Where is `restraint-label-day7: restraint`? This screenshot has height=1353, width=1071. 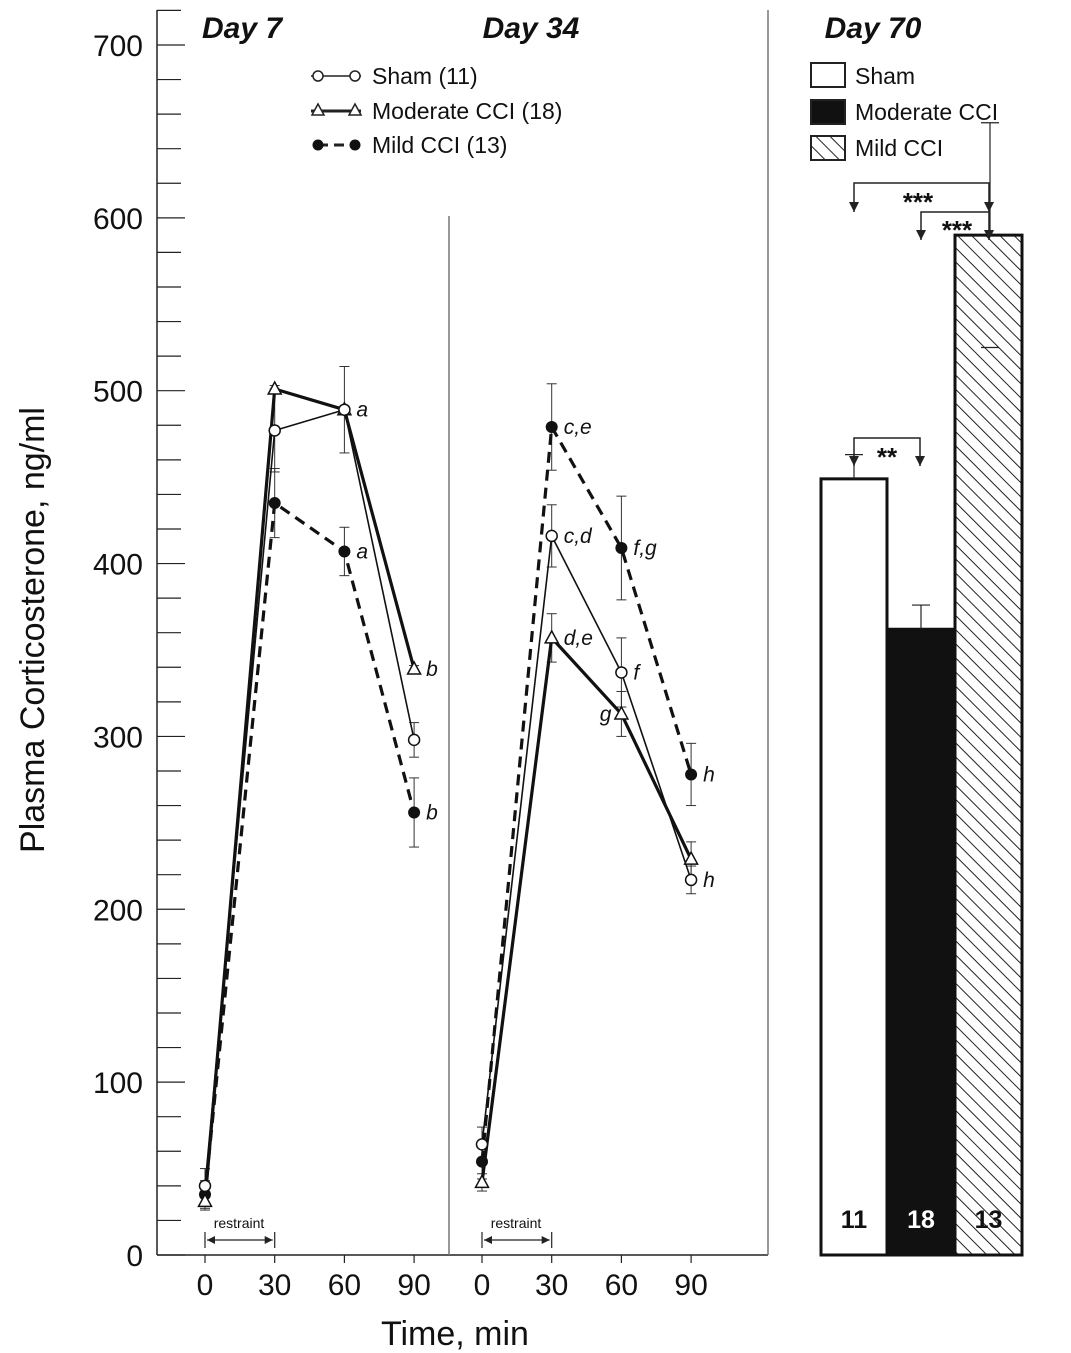
restraint-label-day7: restraint is located at coordinates (239, 1223).